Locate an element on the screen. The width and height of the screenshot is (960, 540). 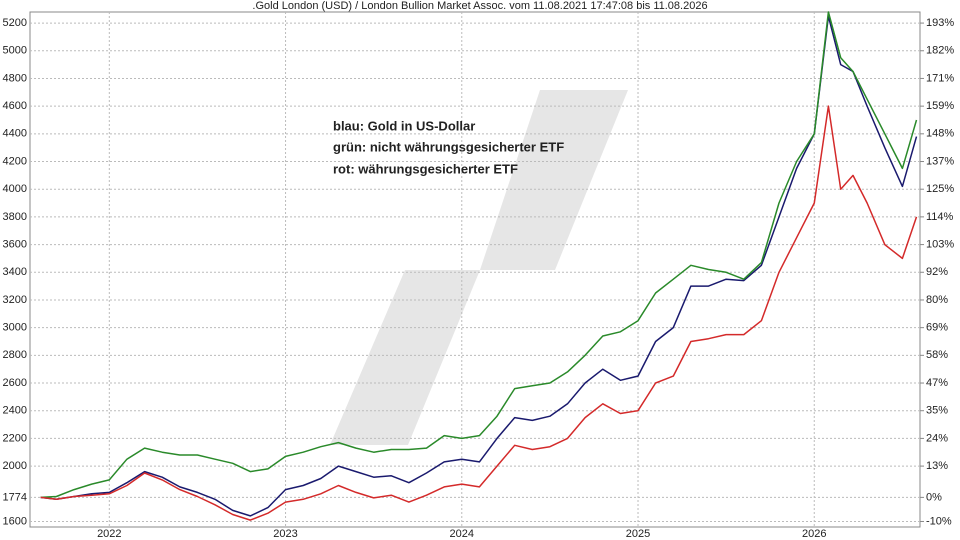
x-tick-label: 2026 is located at coordinates (814, 534).